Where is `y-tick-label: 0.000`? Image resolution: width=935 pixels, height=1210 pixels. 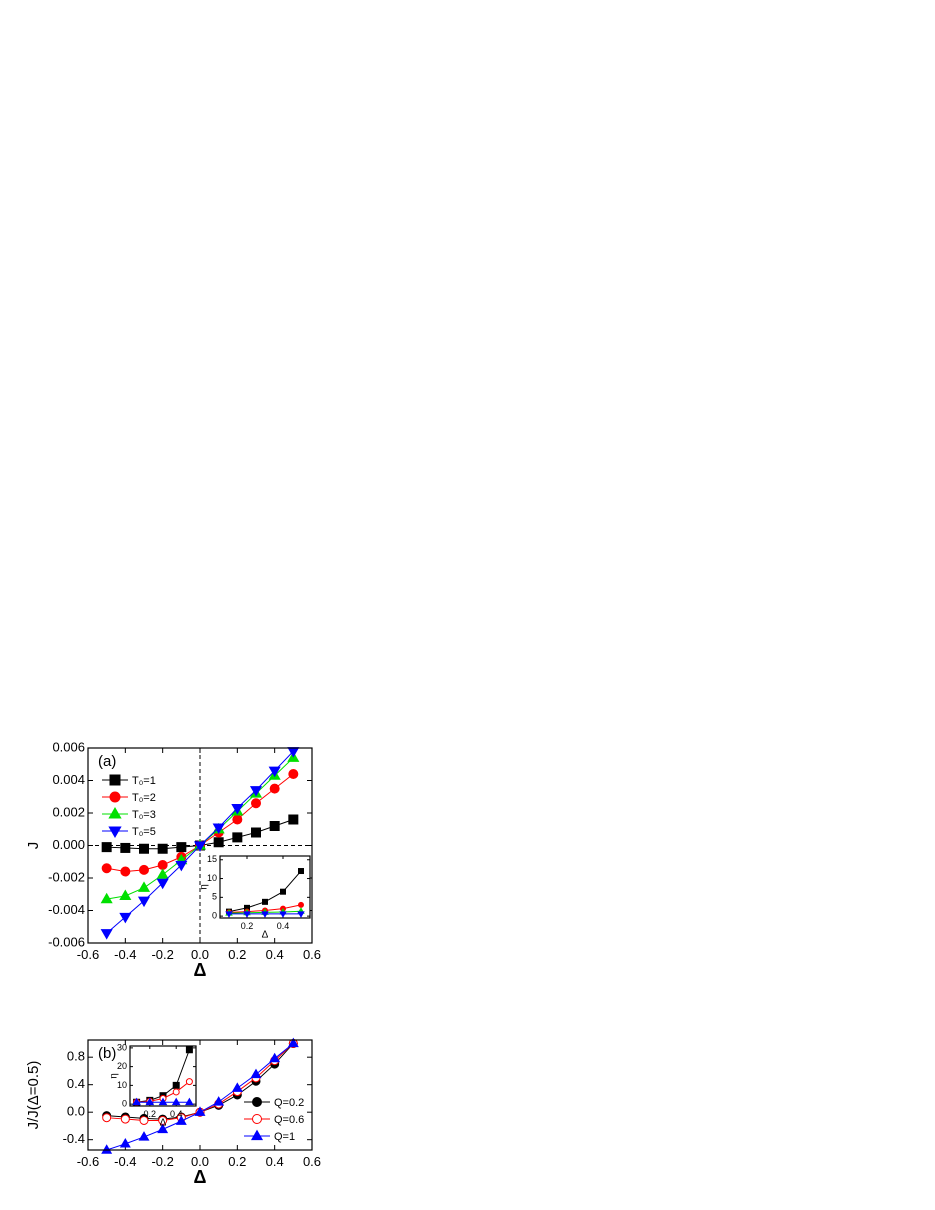
y-tick-label: 0.000 is located at coordinates (68, 844).